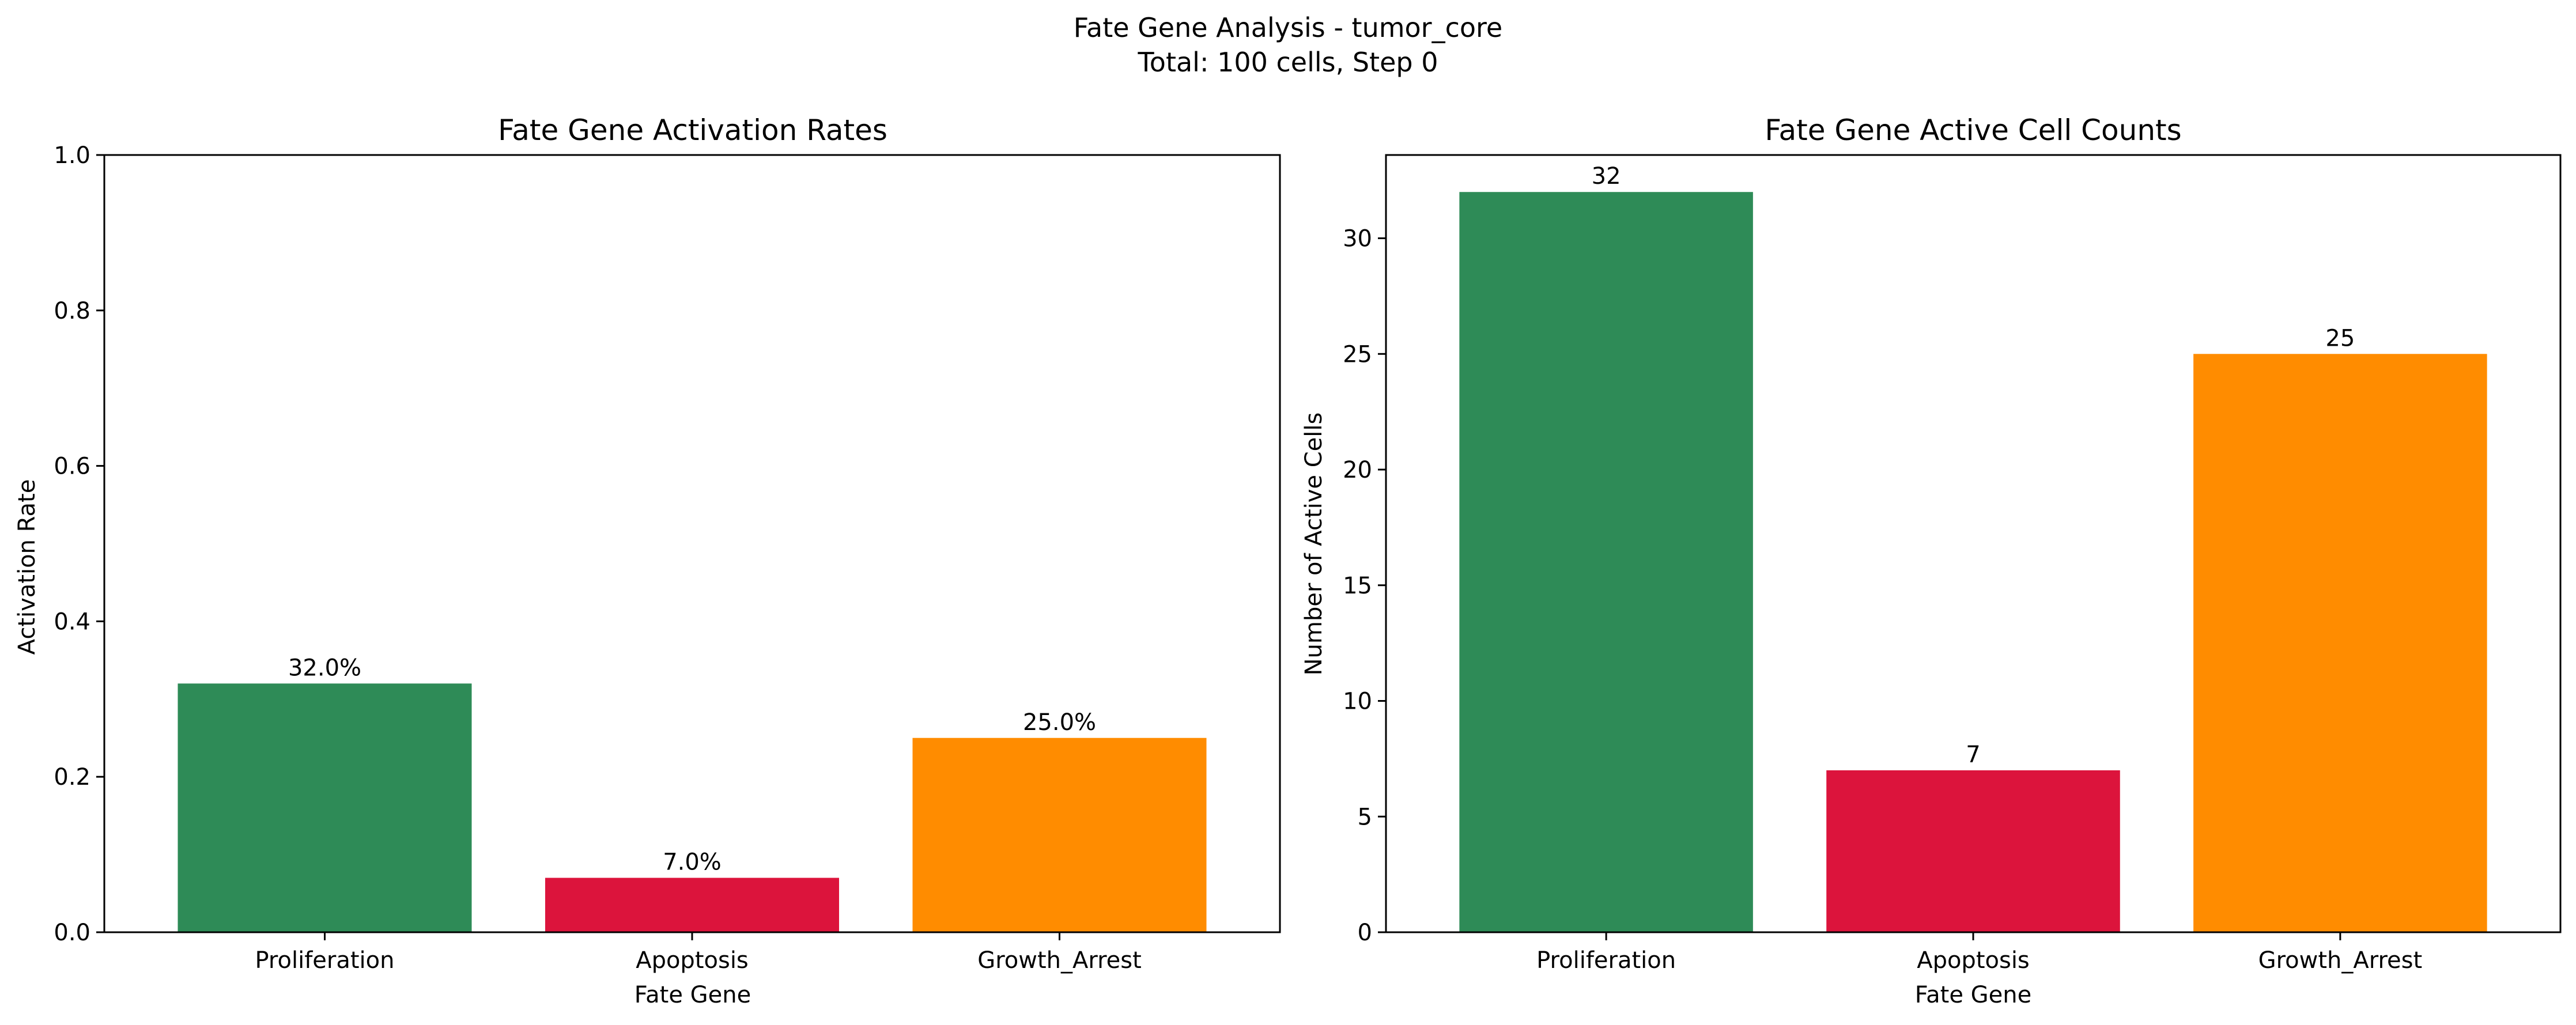 The width and height of the screenshot is (2576, 1025). I want to click on active-cell-counts-xtick-label-apoptosis: Apoptosis, so click(1973, 960).